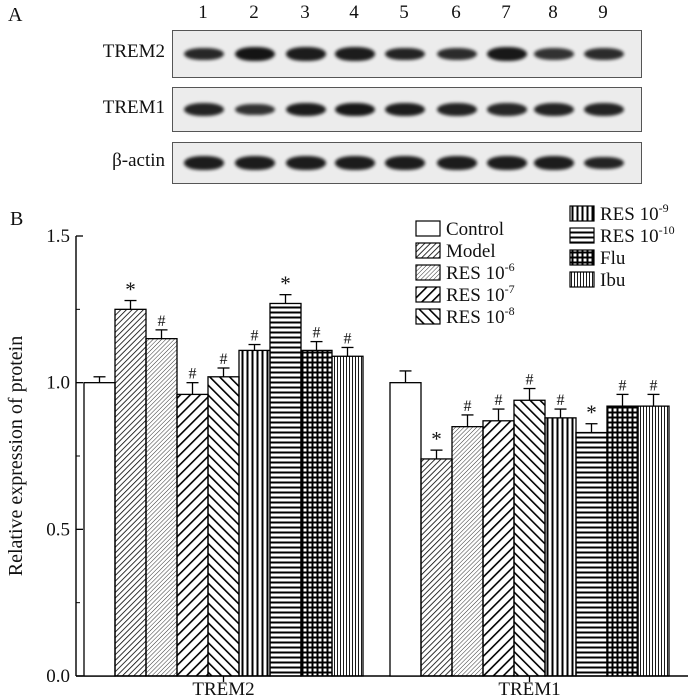 The image size is (700, 696). Describe the element at coordinates (480, 272) in the screenshot. I see `legend-label: RES 10-6` at that location.